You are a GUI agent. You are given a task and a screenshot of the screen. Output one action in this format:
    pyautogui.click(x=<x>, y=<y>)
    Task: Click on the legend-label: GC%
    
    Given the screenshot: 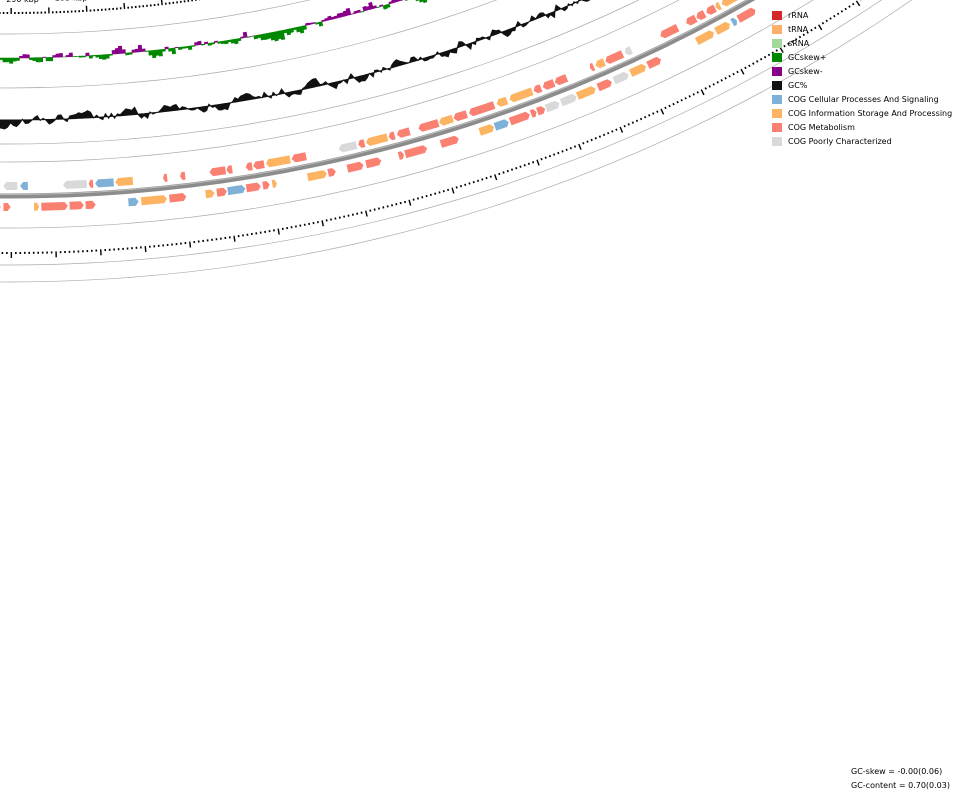 What is the action you would take?
    pyautogui.click(x=798, y=85)
    